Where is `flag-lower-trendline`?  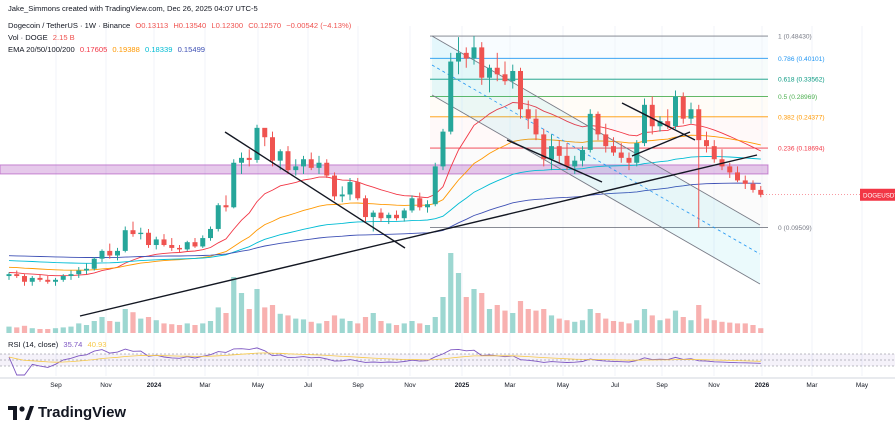
flag-lower-trendline is located at coordinates (661, 144).